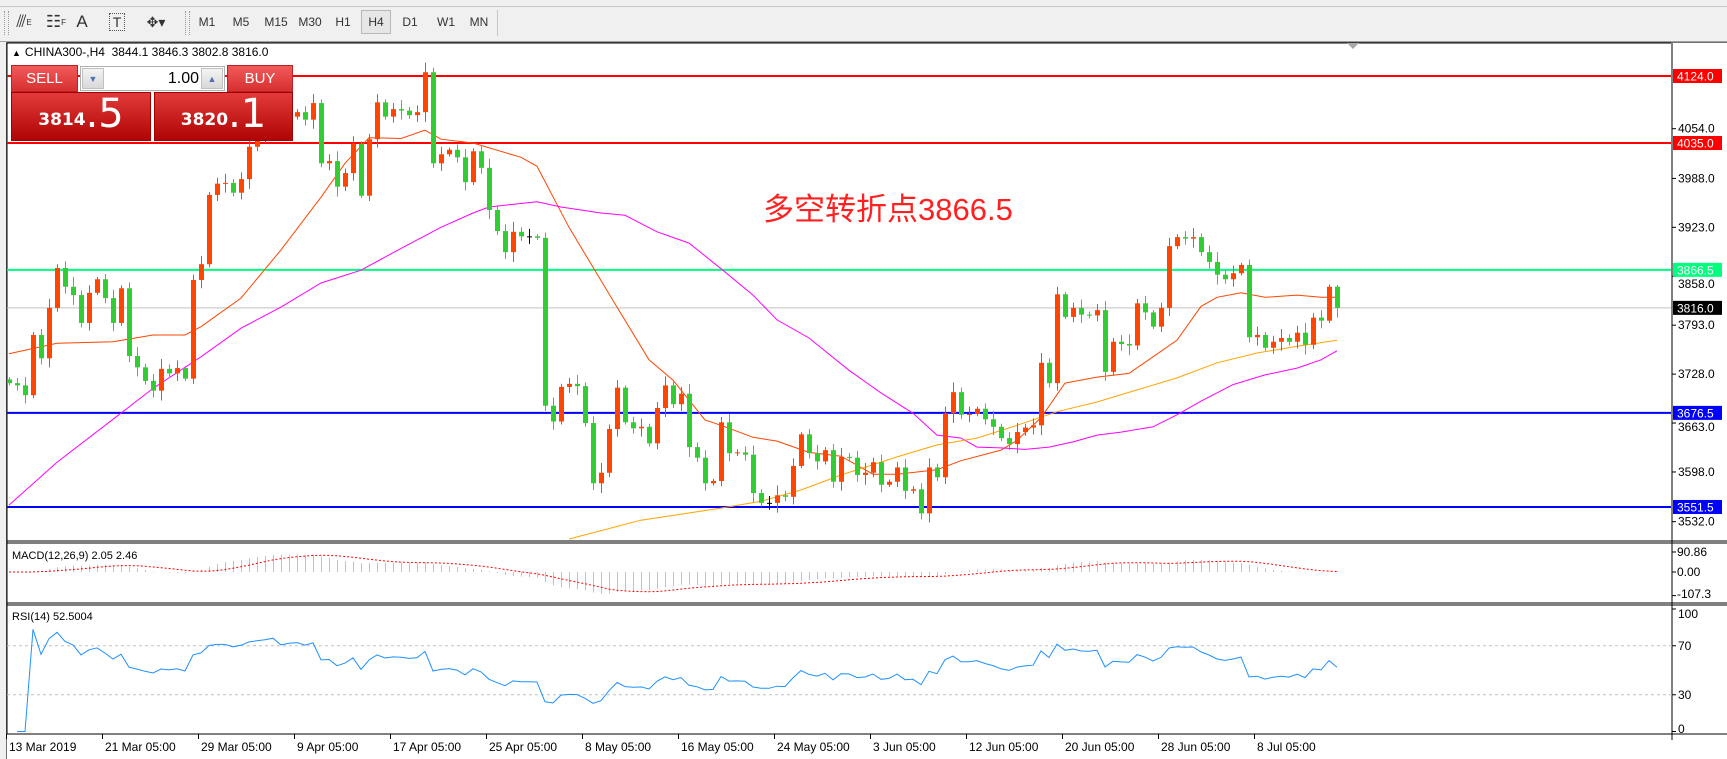  Describe the element at coordinates (479, 22) in the screenshot. I see `timeframe-mn: MN` at that location.